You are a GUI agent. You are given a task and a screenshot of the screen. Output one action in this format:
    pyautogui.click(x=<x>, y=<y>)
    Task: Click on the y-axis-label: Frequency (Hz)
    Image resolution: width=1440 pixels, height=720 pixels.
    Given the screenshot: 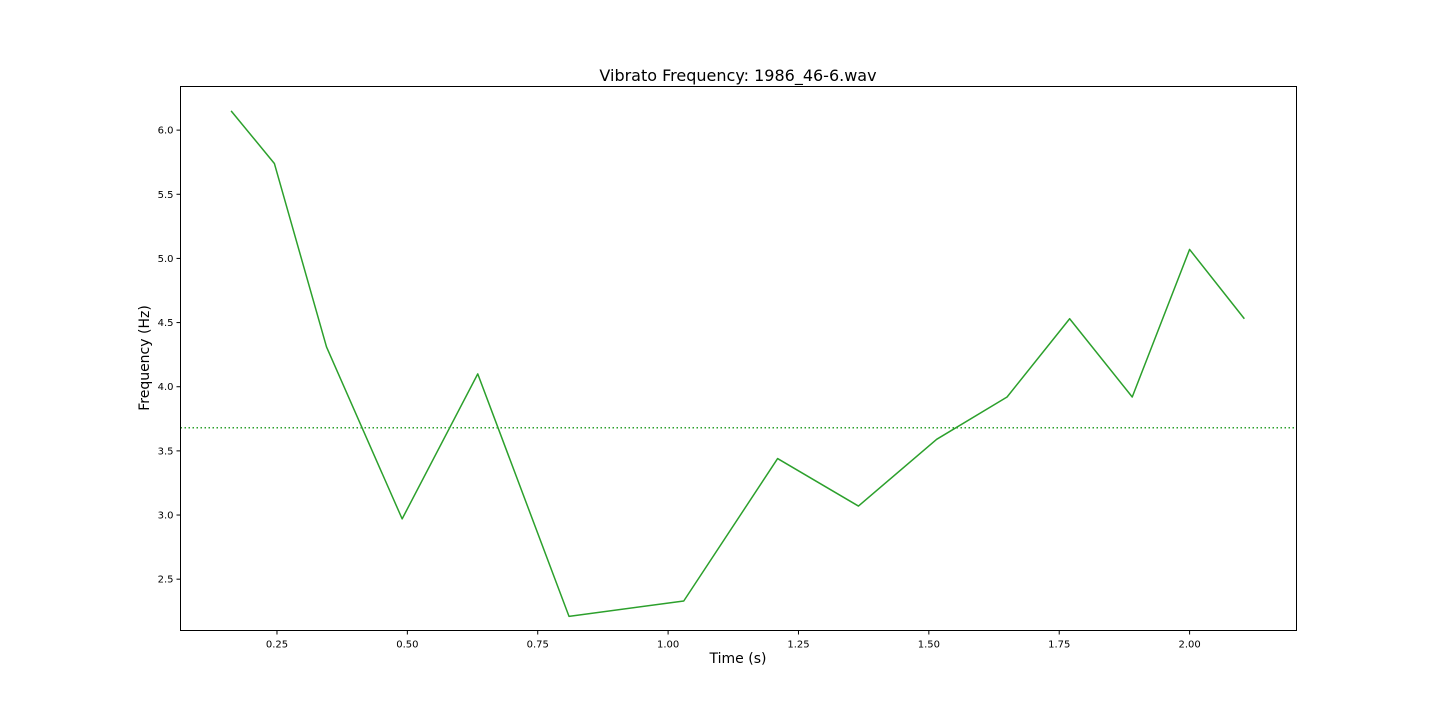 What is the action you would take?
    pyautogui.click(x=145, y=358)
    